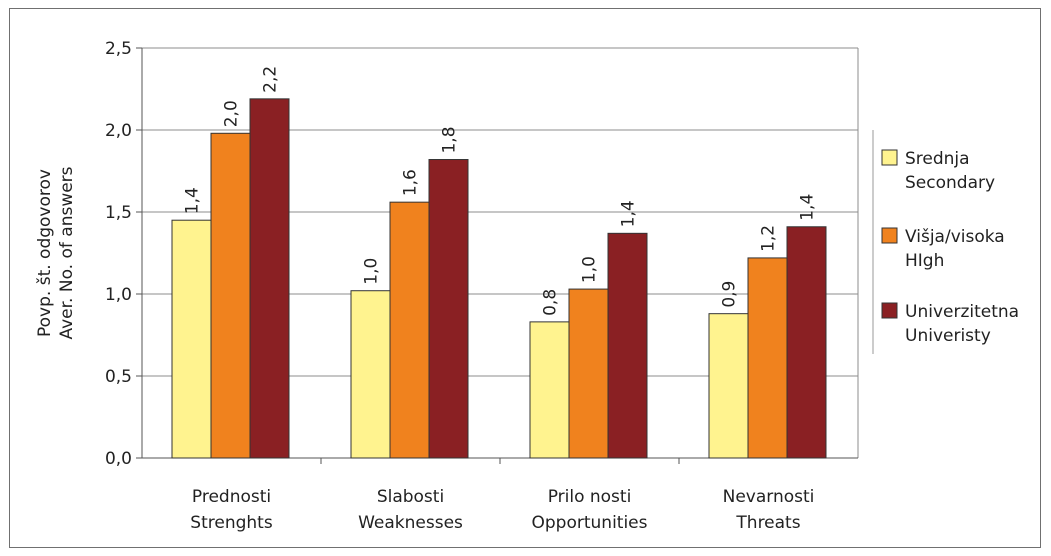  I want to click on x-category-label: Nevarnosti, so click(769, 497).